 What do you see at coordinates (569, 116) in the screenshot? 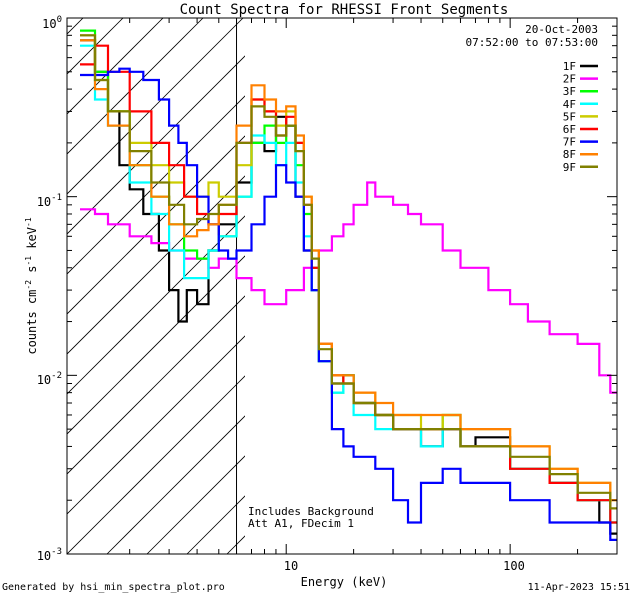
I see `legend-label-5F: 5F` at bounding box center [569, 116].